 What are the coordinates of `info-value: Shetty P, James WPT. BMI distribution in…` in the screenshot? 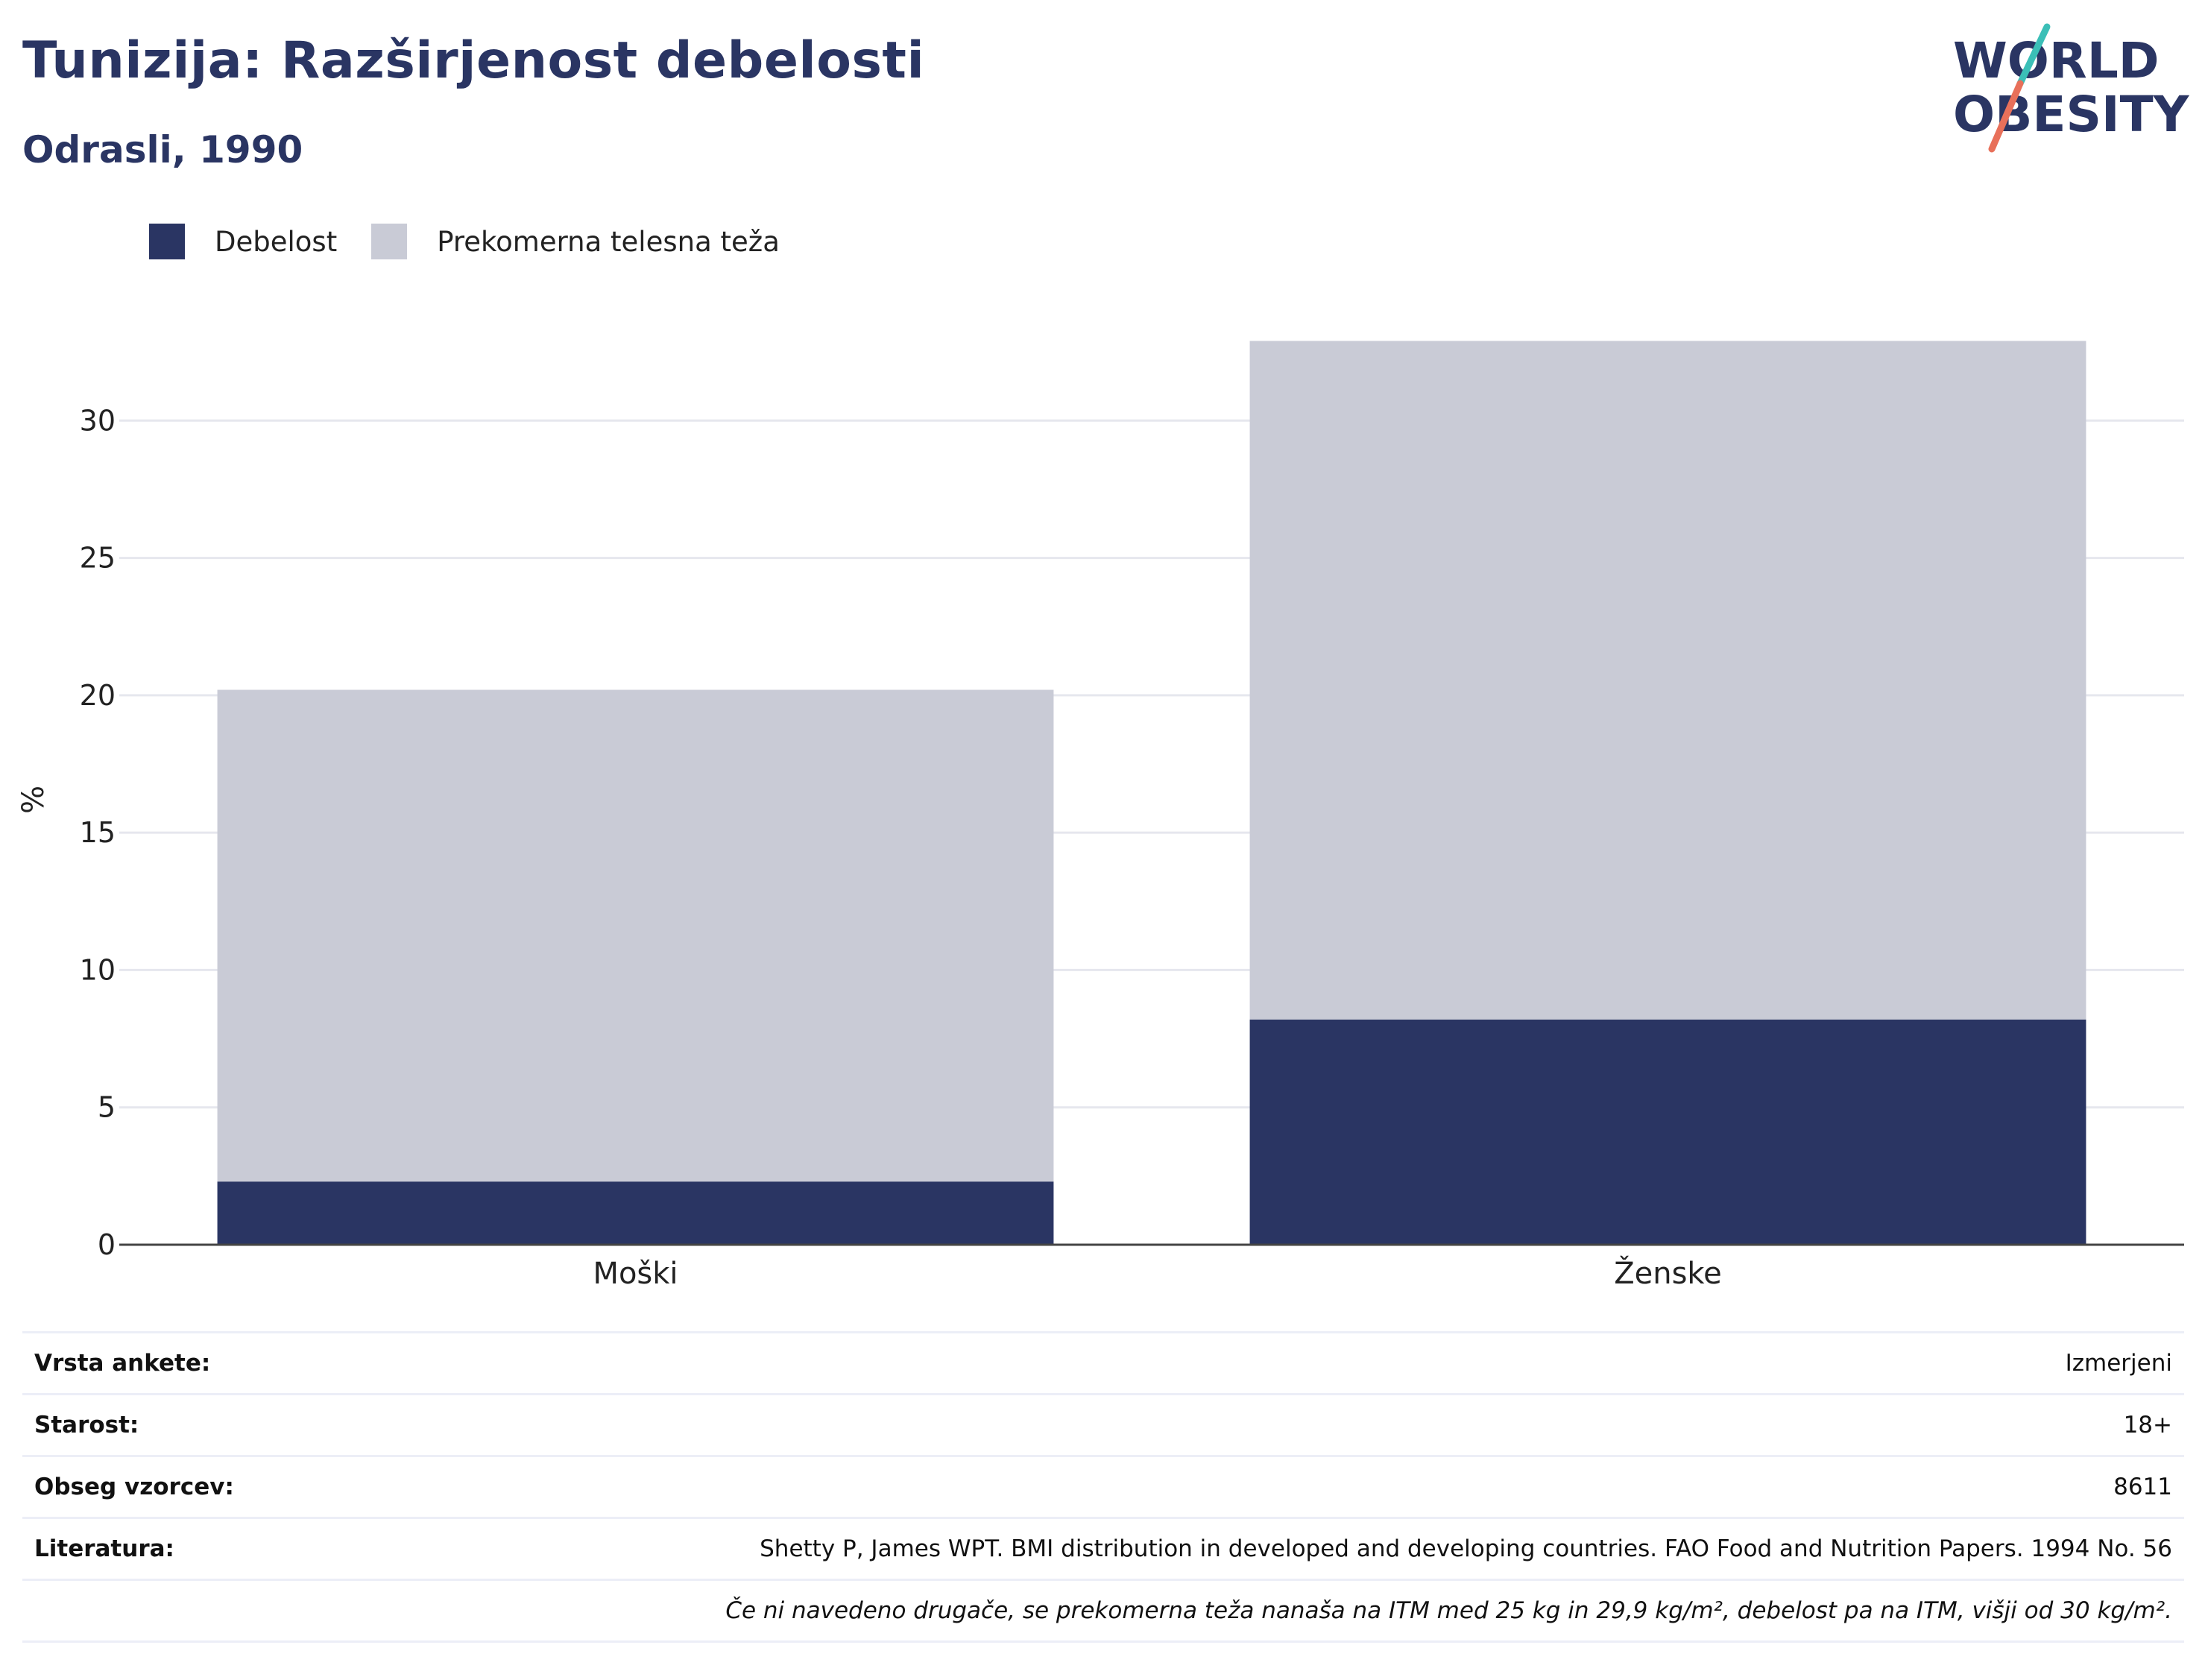 It's located at (1309, 1548).